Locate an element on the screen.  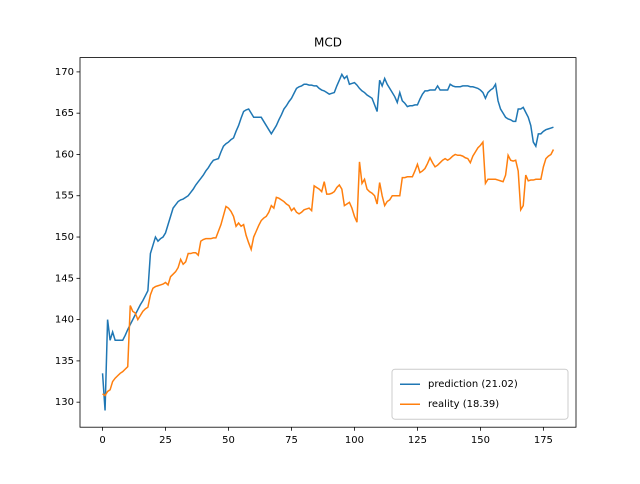
legend-label: reality (18.39) is located at coordinates (463, 404).